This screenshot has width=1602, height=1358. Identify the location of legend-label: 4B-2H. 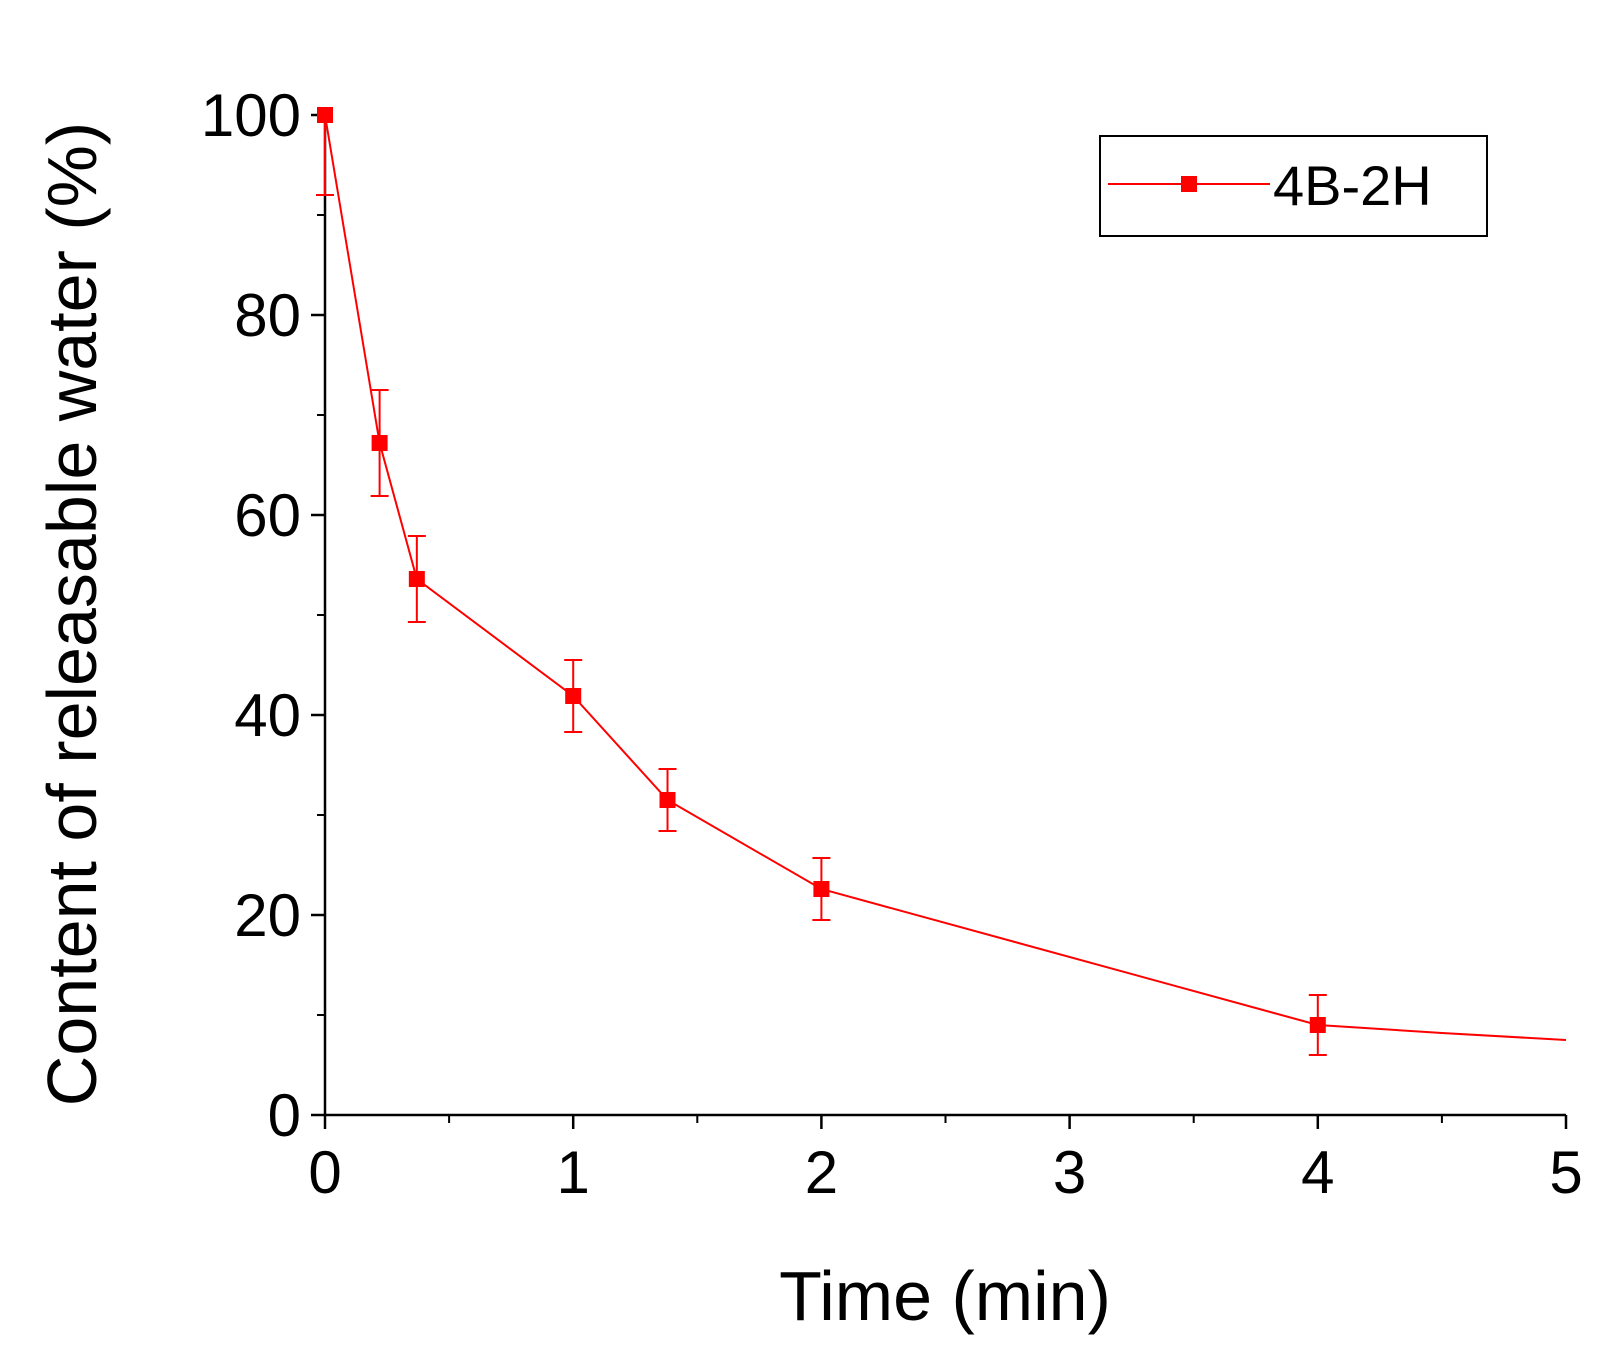
(1352, 185).